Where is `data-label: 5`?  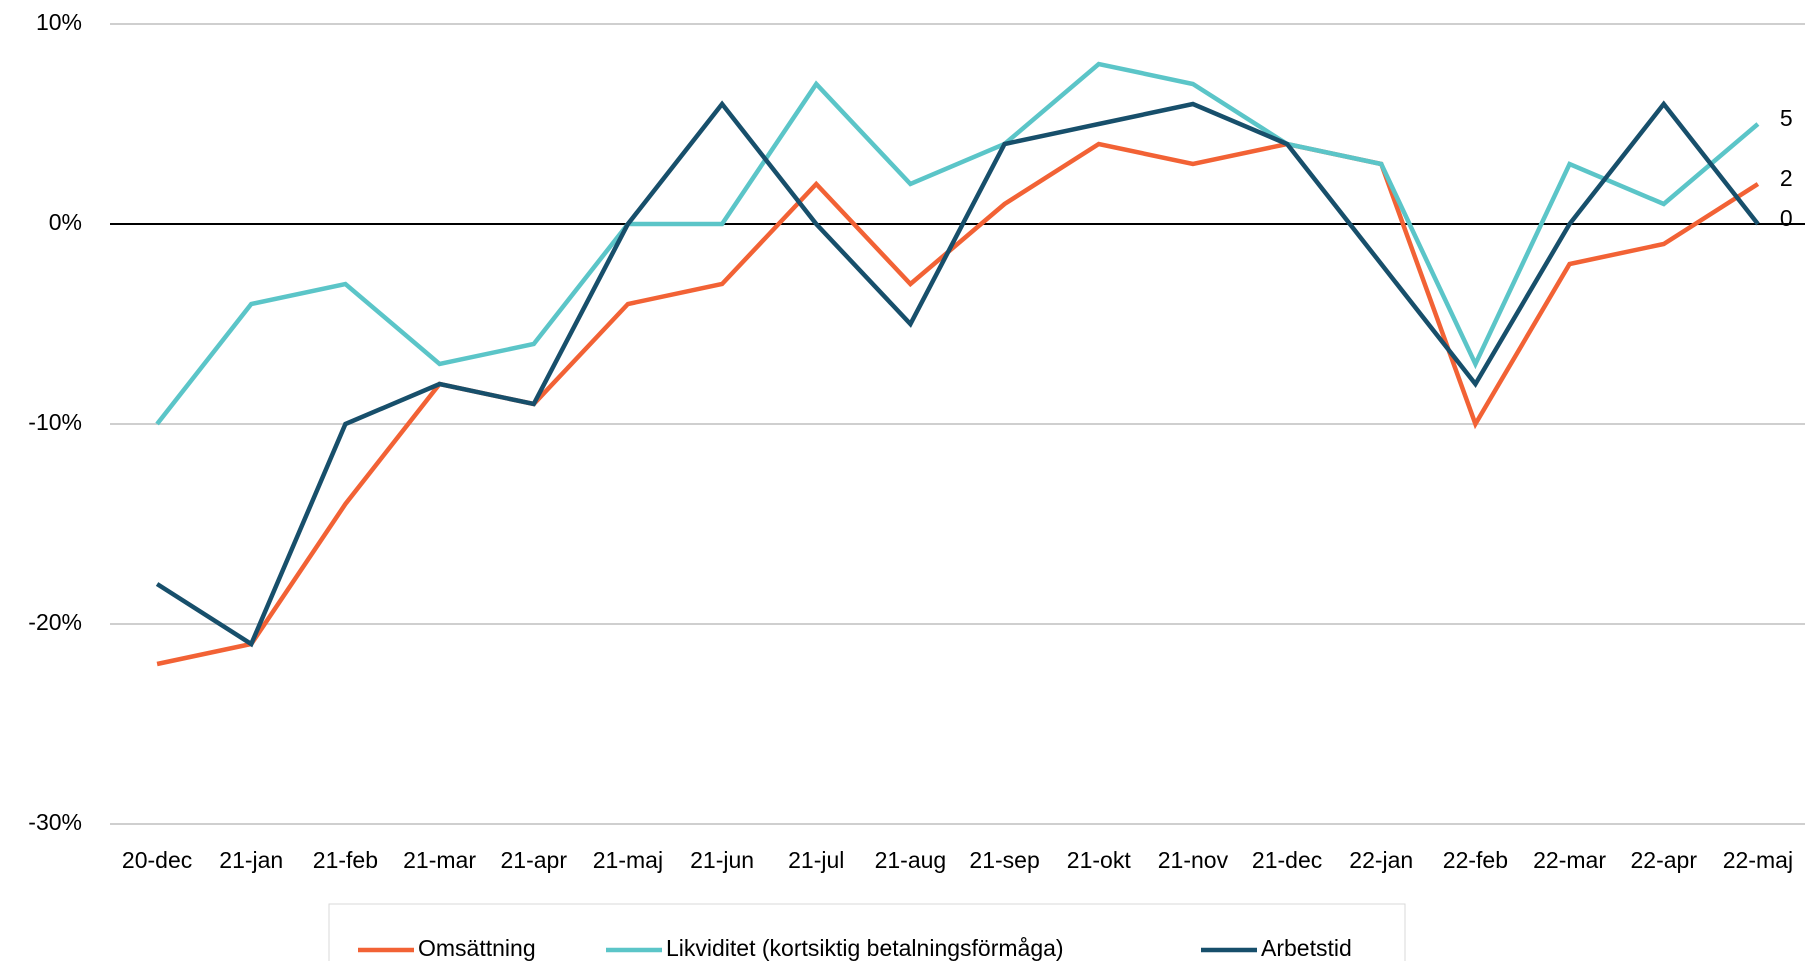 data-label: 5 is located at coordinates (1786, 118).